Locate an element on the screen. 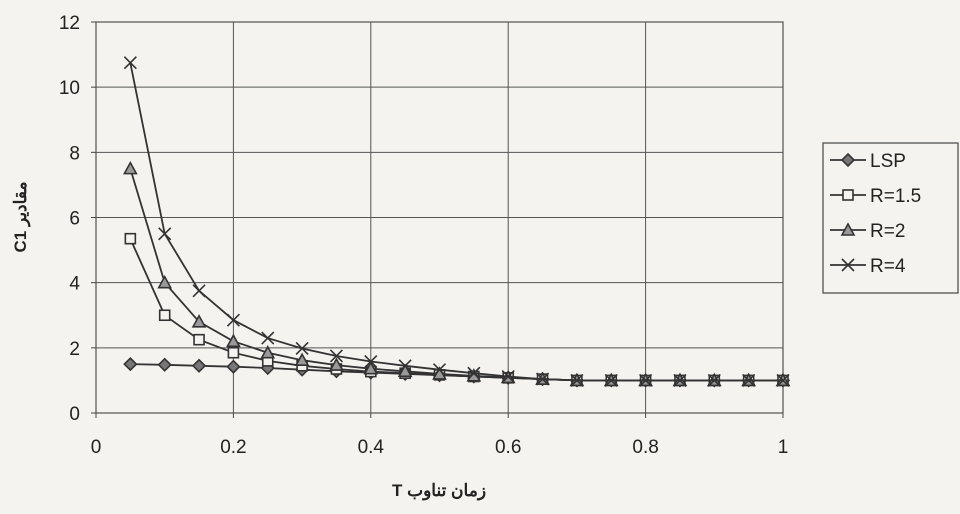  x-tick-label: 1 is located at coordinates (783, 447).